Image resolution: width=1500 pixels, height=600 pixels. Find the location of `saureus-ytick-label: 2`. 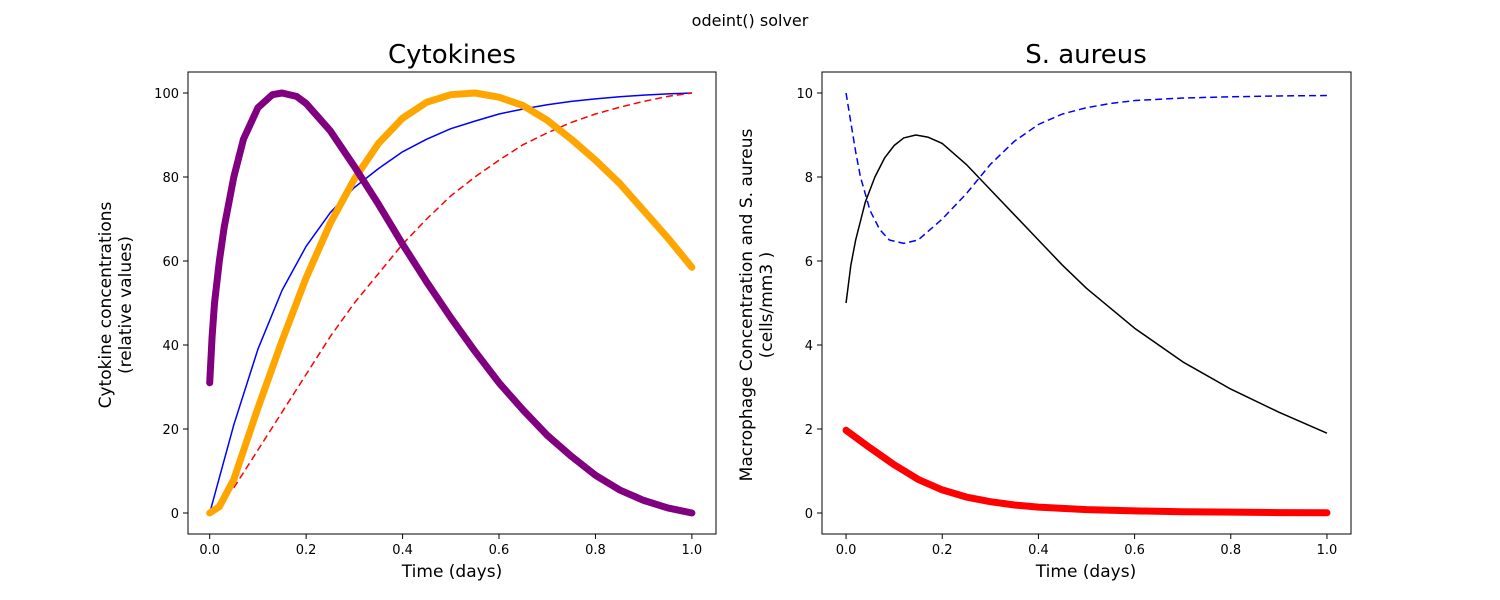

saureus-ytick-label: 2 is located at coordinates (809, 430).